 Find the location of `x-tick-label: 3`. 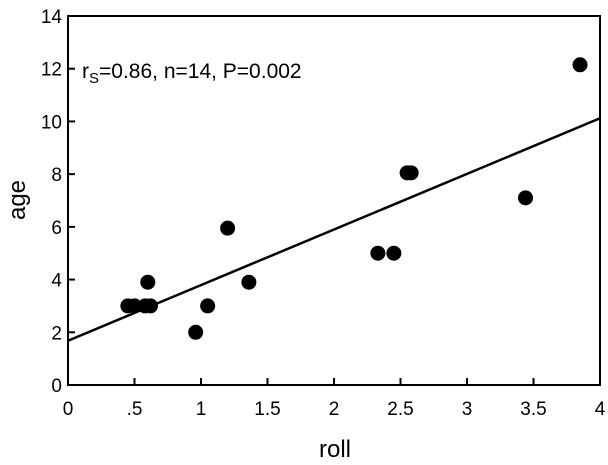

x-tick-label: 3 is located at coordinates (467, 409).